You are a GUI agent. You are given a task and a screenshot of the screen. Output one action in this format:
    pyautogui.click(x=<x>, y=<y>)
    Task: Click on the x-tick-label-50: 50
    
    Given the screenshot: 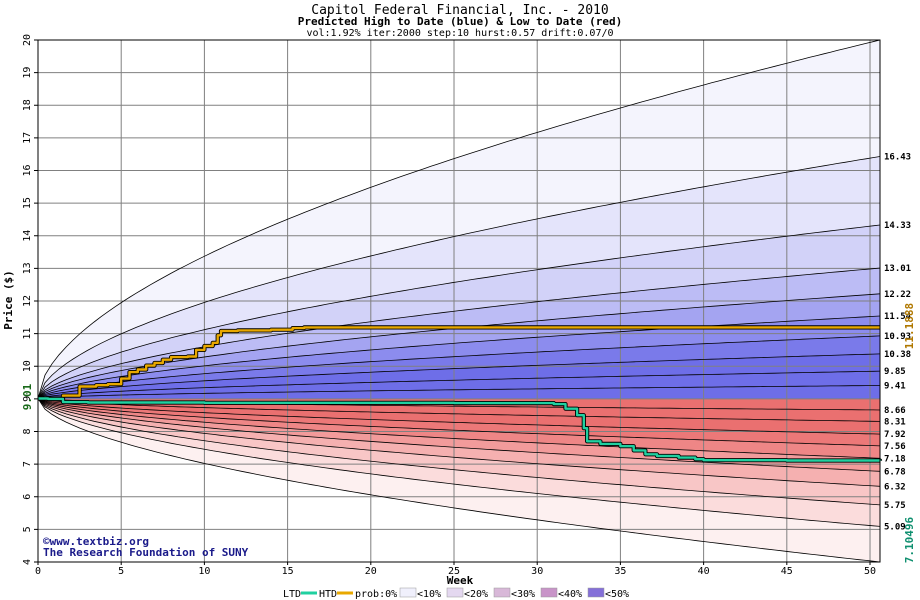 What is the action you would take?
    pyautogui.click(x=870, y=571)
    